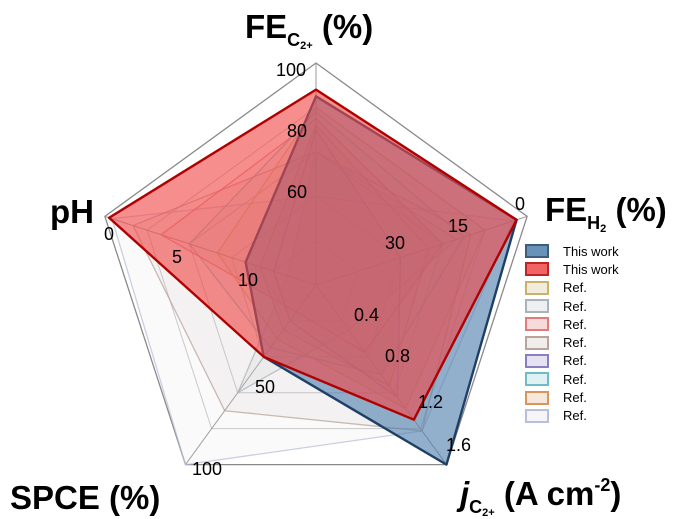  Describe the element at coordinates (297, 192) in the screenshot. I see `tick-label: 60` at that location.